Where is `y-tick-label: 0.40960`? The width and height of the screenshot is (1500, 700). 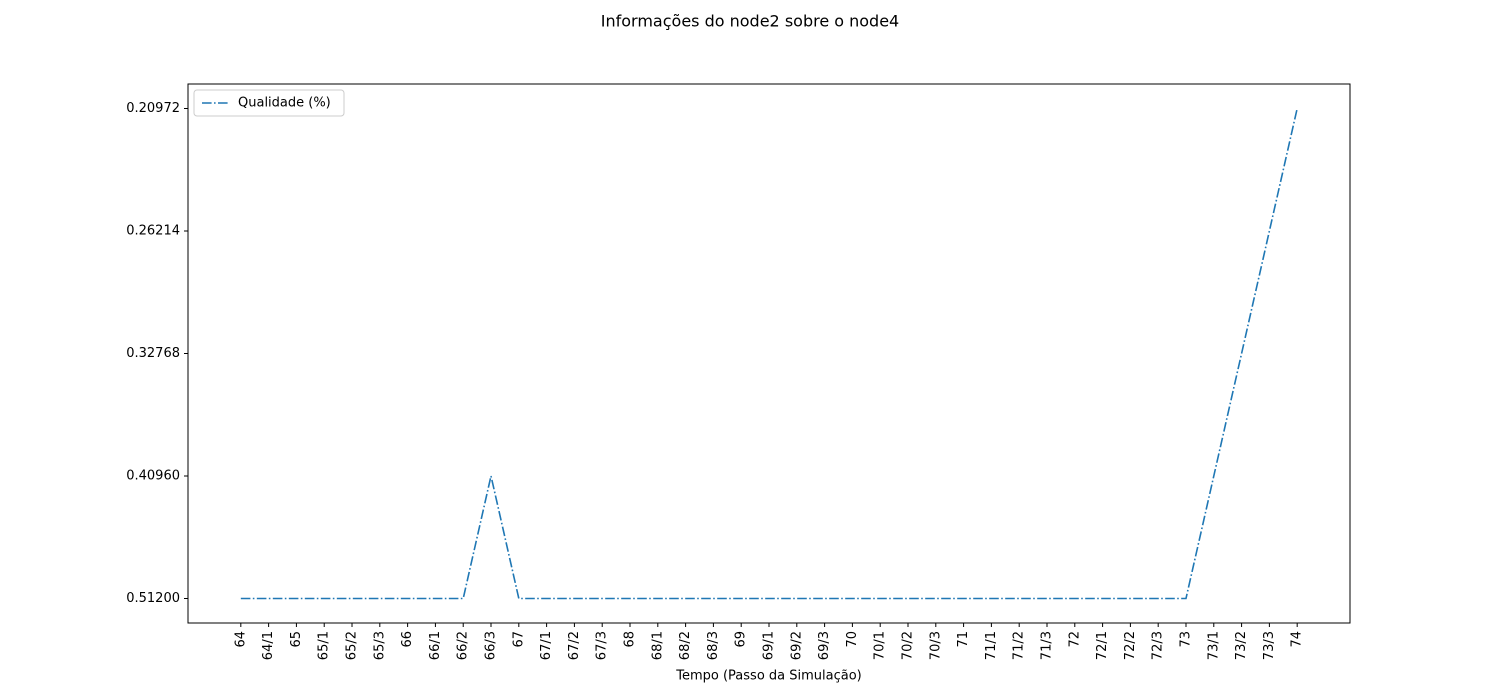
y-tick-label: 0.40960 is located at coordinates (153, 476).